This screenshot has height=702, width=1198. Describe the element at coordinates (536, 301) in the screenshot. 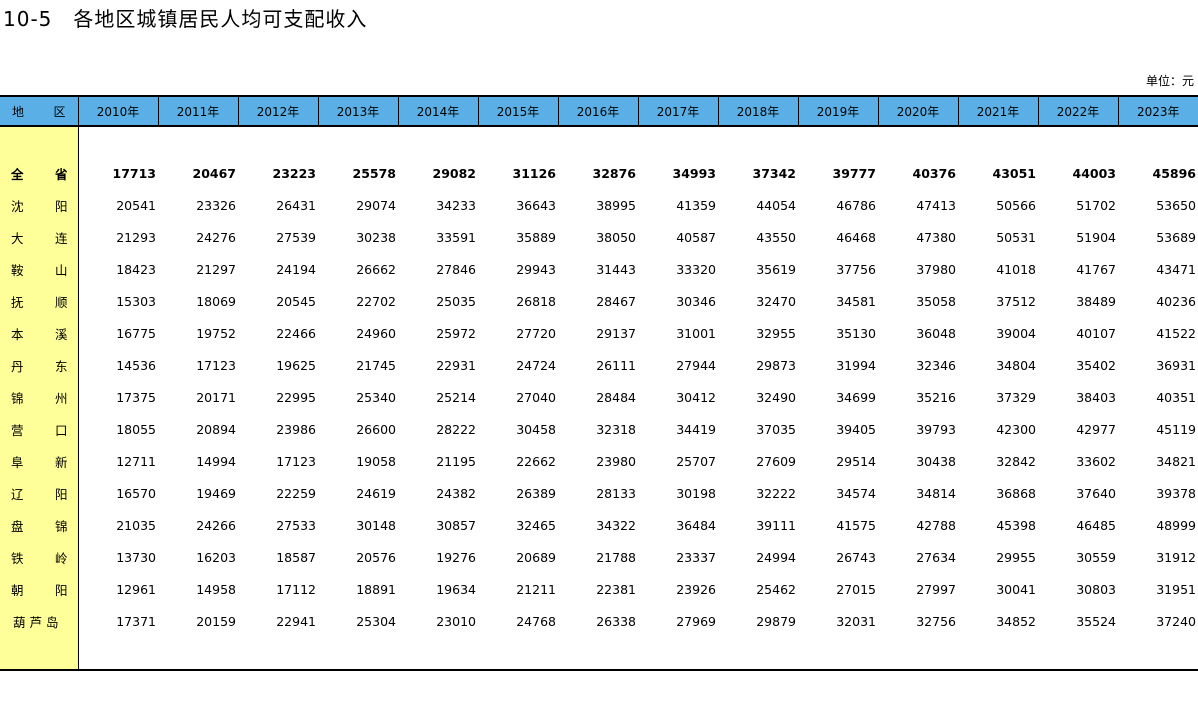

I see `value-cell: 26818` at that location.